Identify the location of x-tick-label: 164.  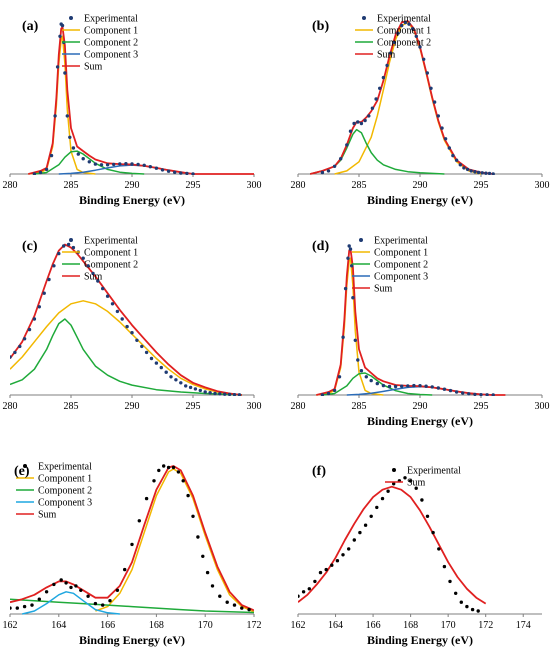
(58, 625).